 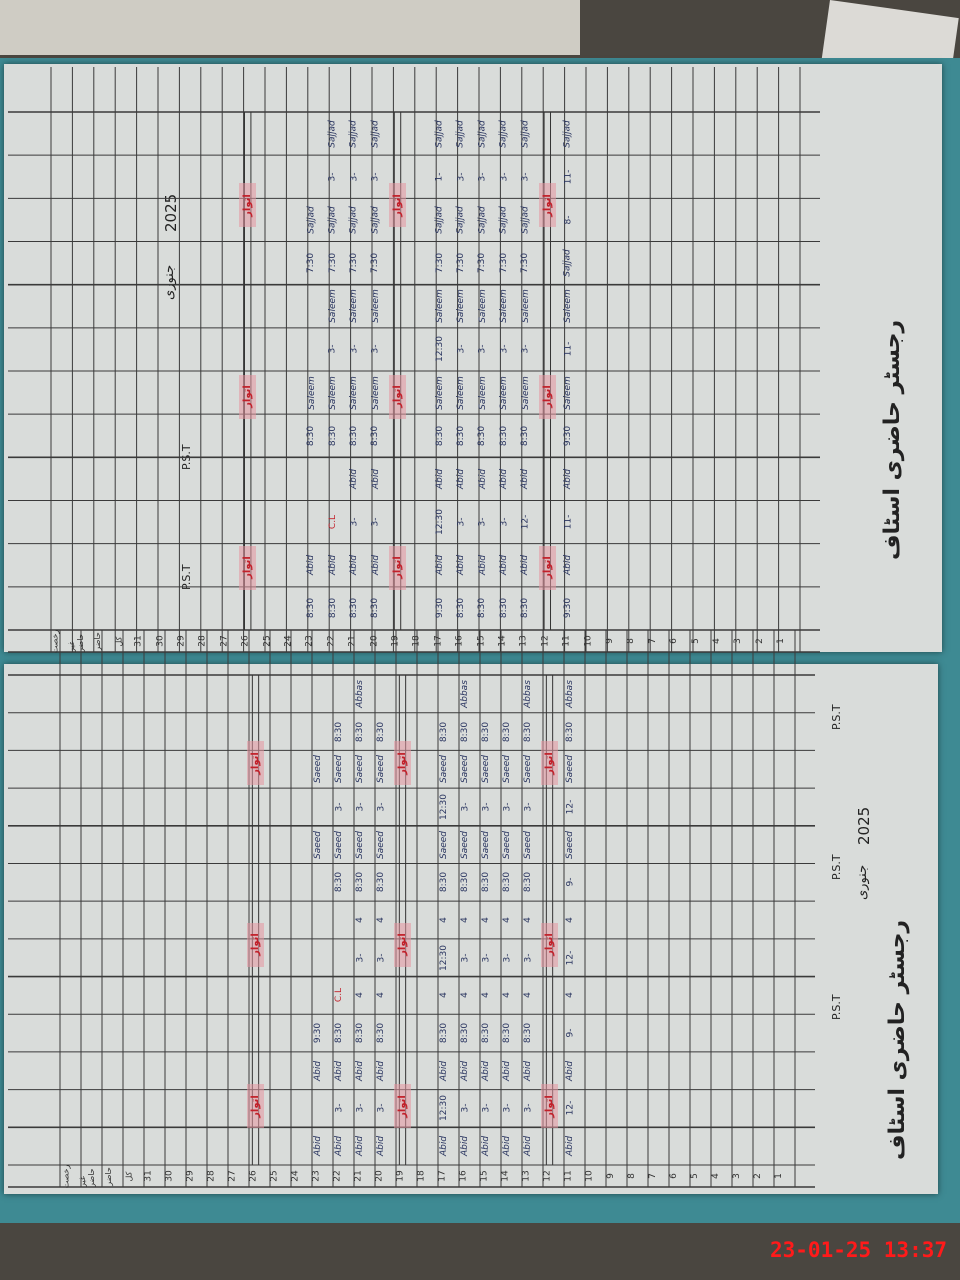 I want to click on attendance-entry-text: 12-, so click(x=569, y=958).